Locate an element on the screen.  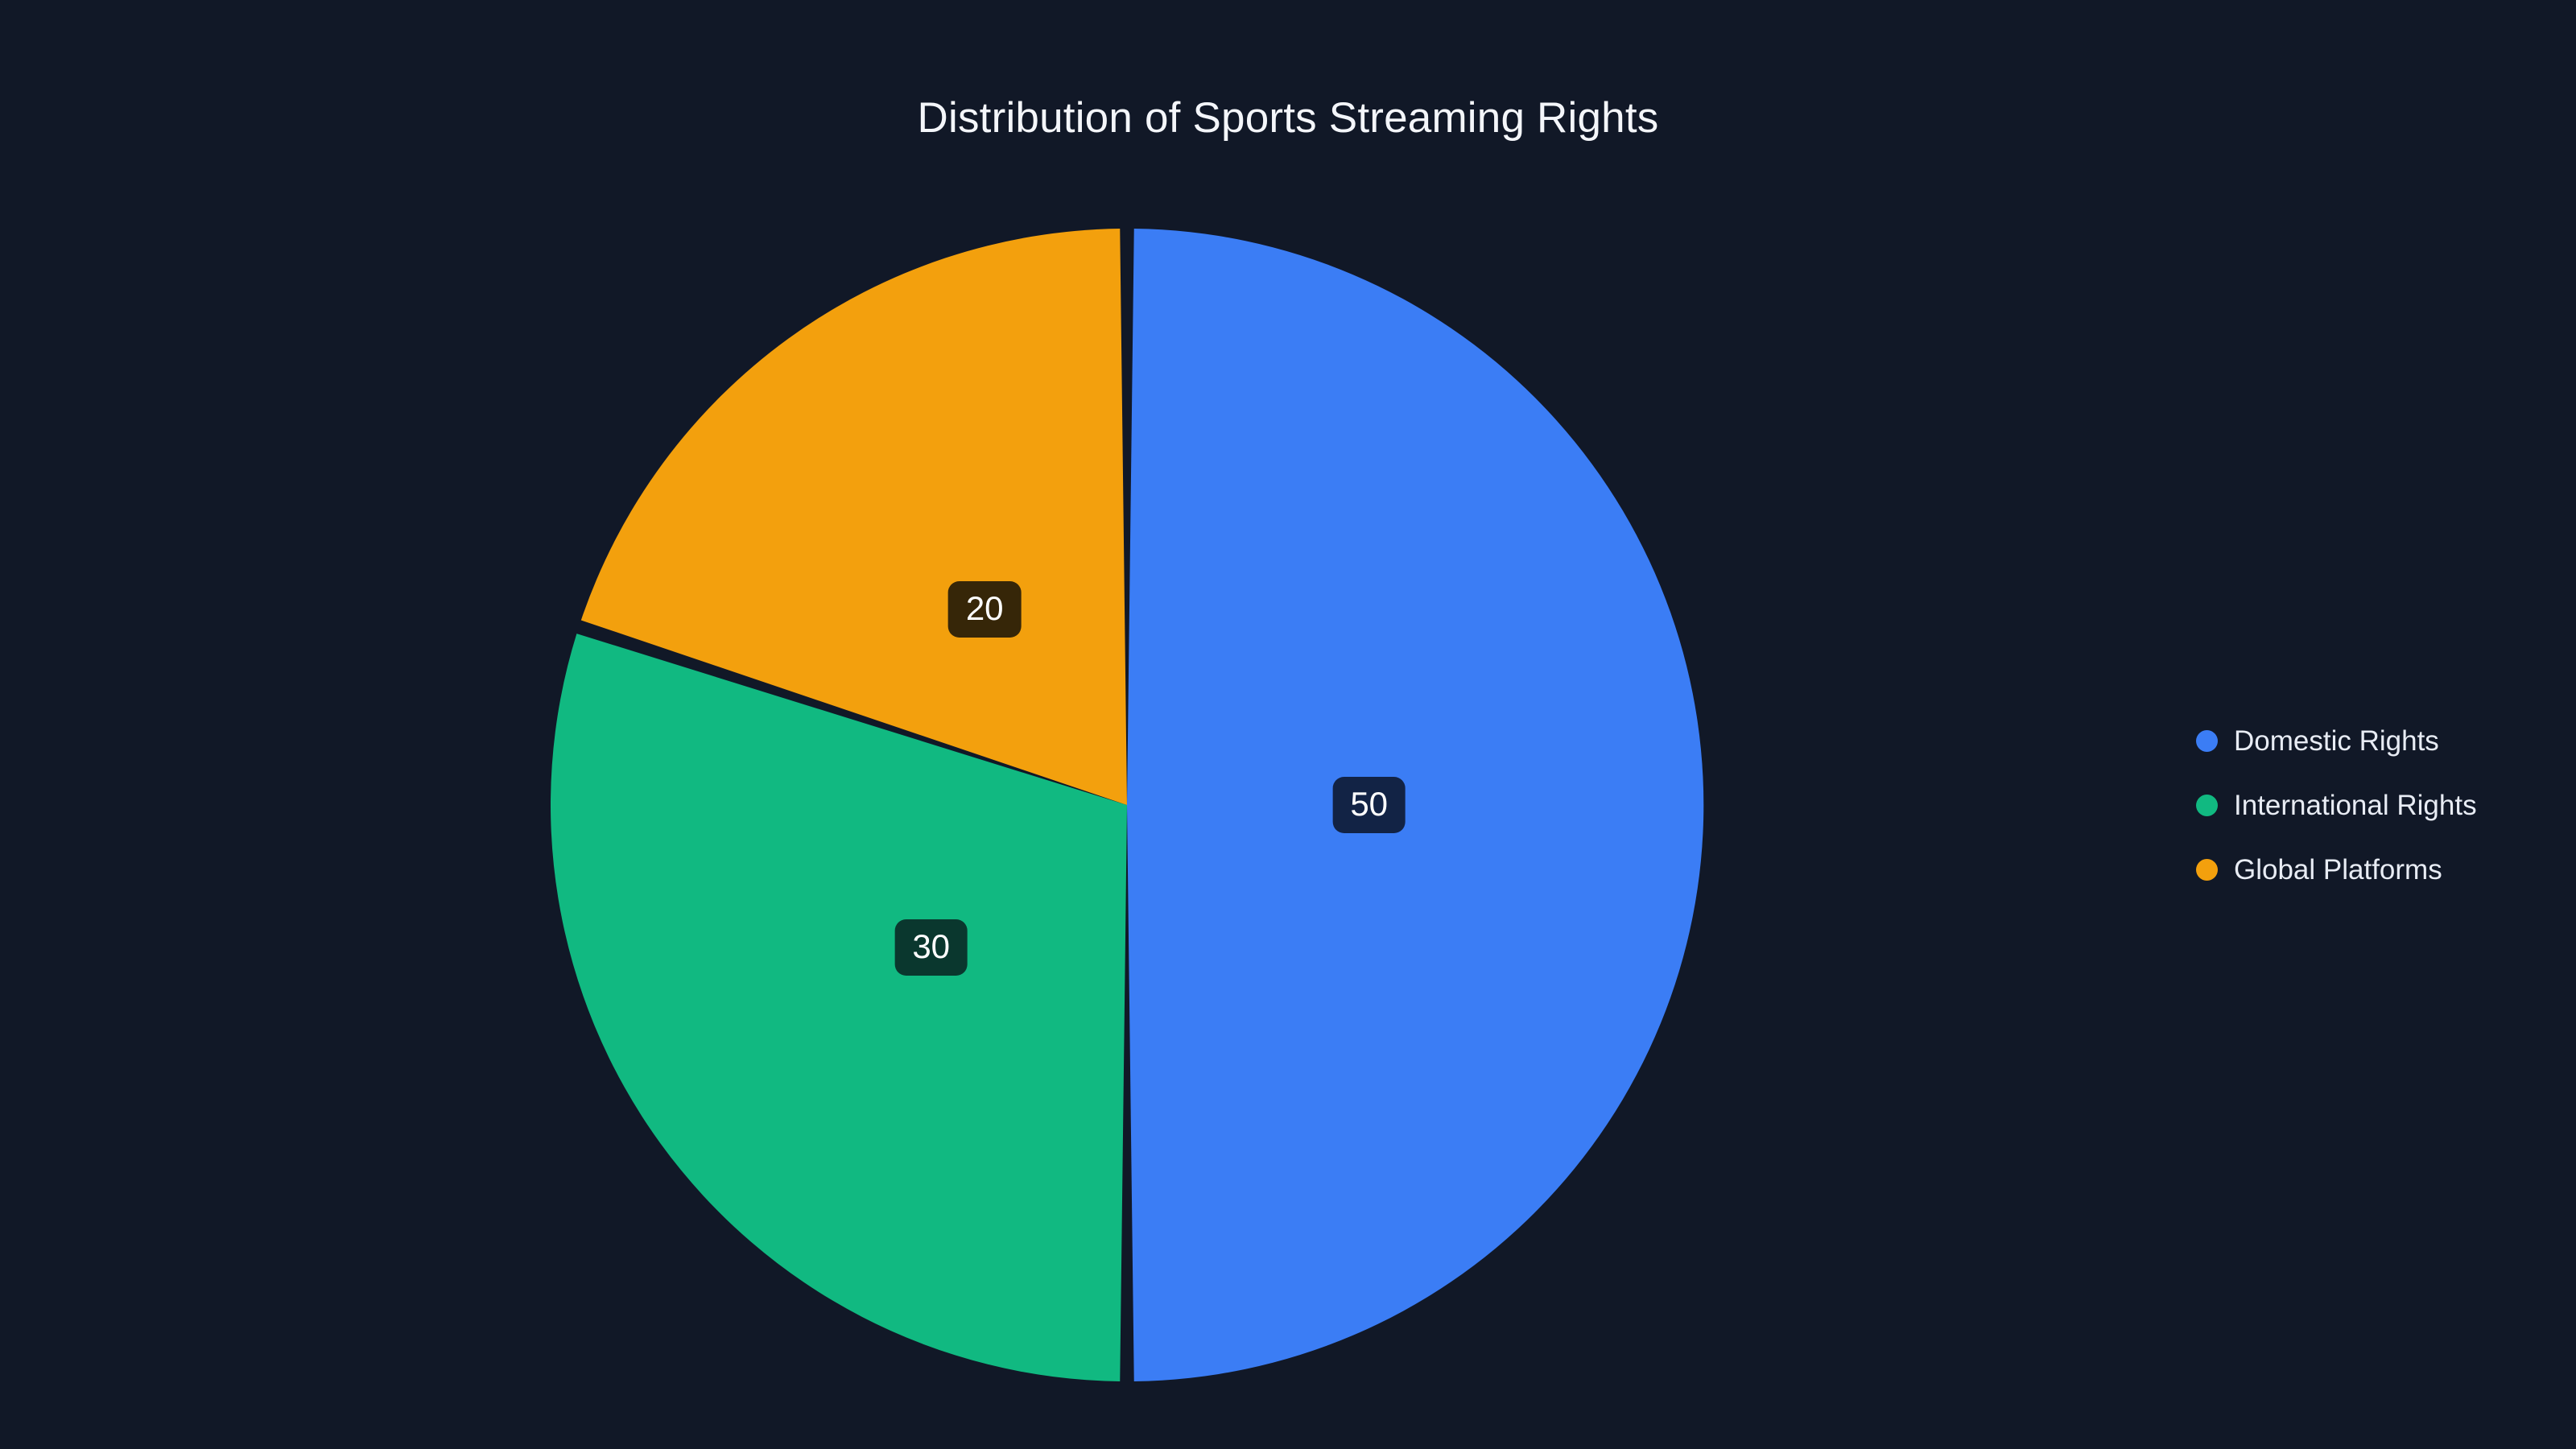
legend-item-label: Global Platforms is located at coordinates (2338, 869).